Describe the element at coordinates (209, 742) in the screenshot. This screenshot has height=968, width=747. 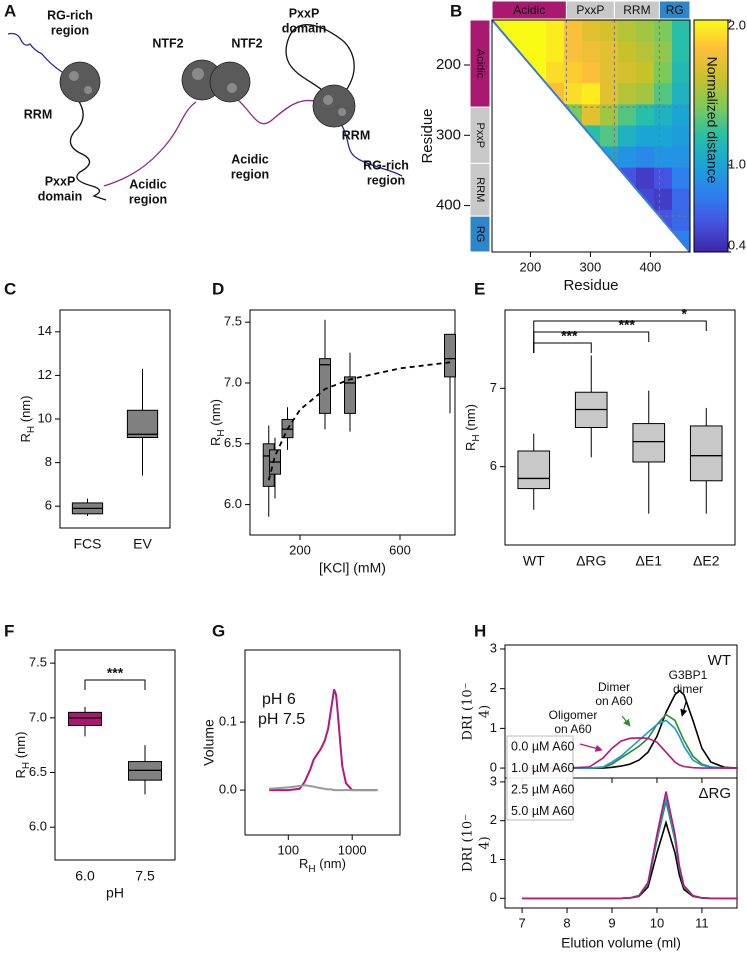
I see `y-axis-label: Volume` at that location.